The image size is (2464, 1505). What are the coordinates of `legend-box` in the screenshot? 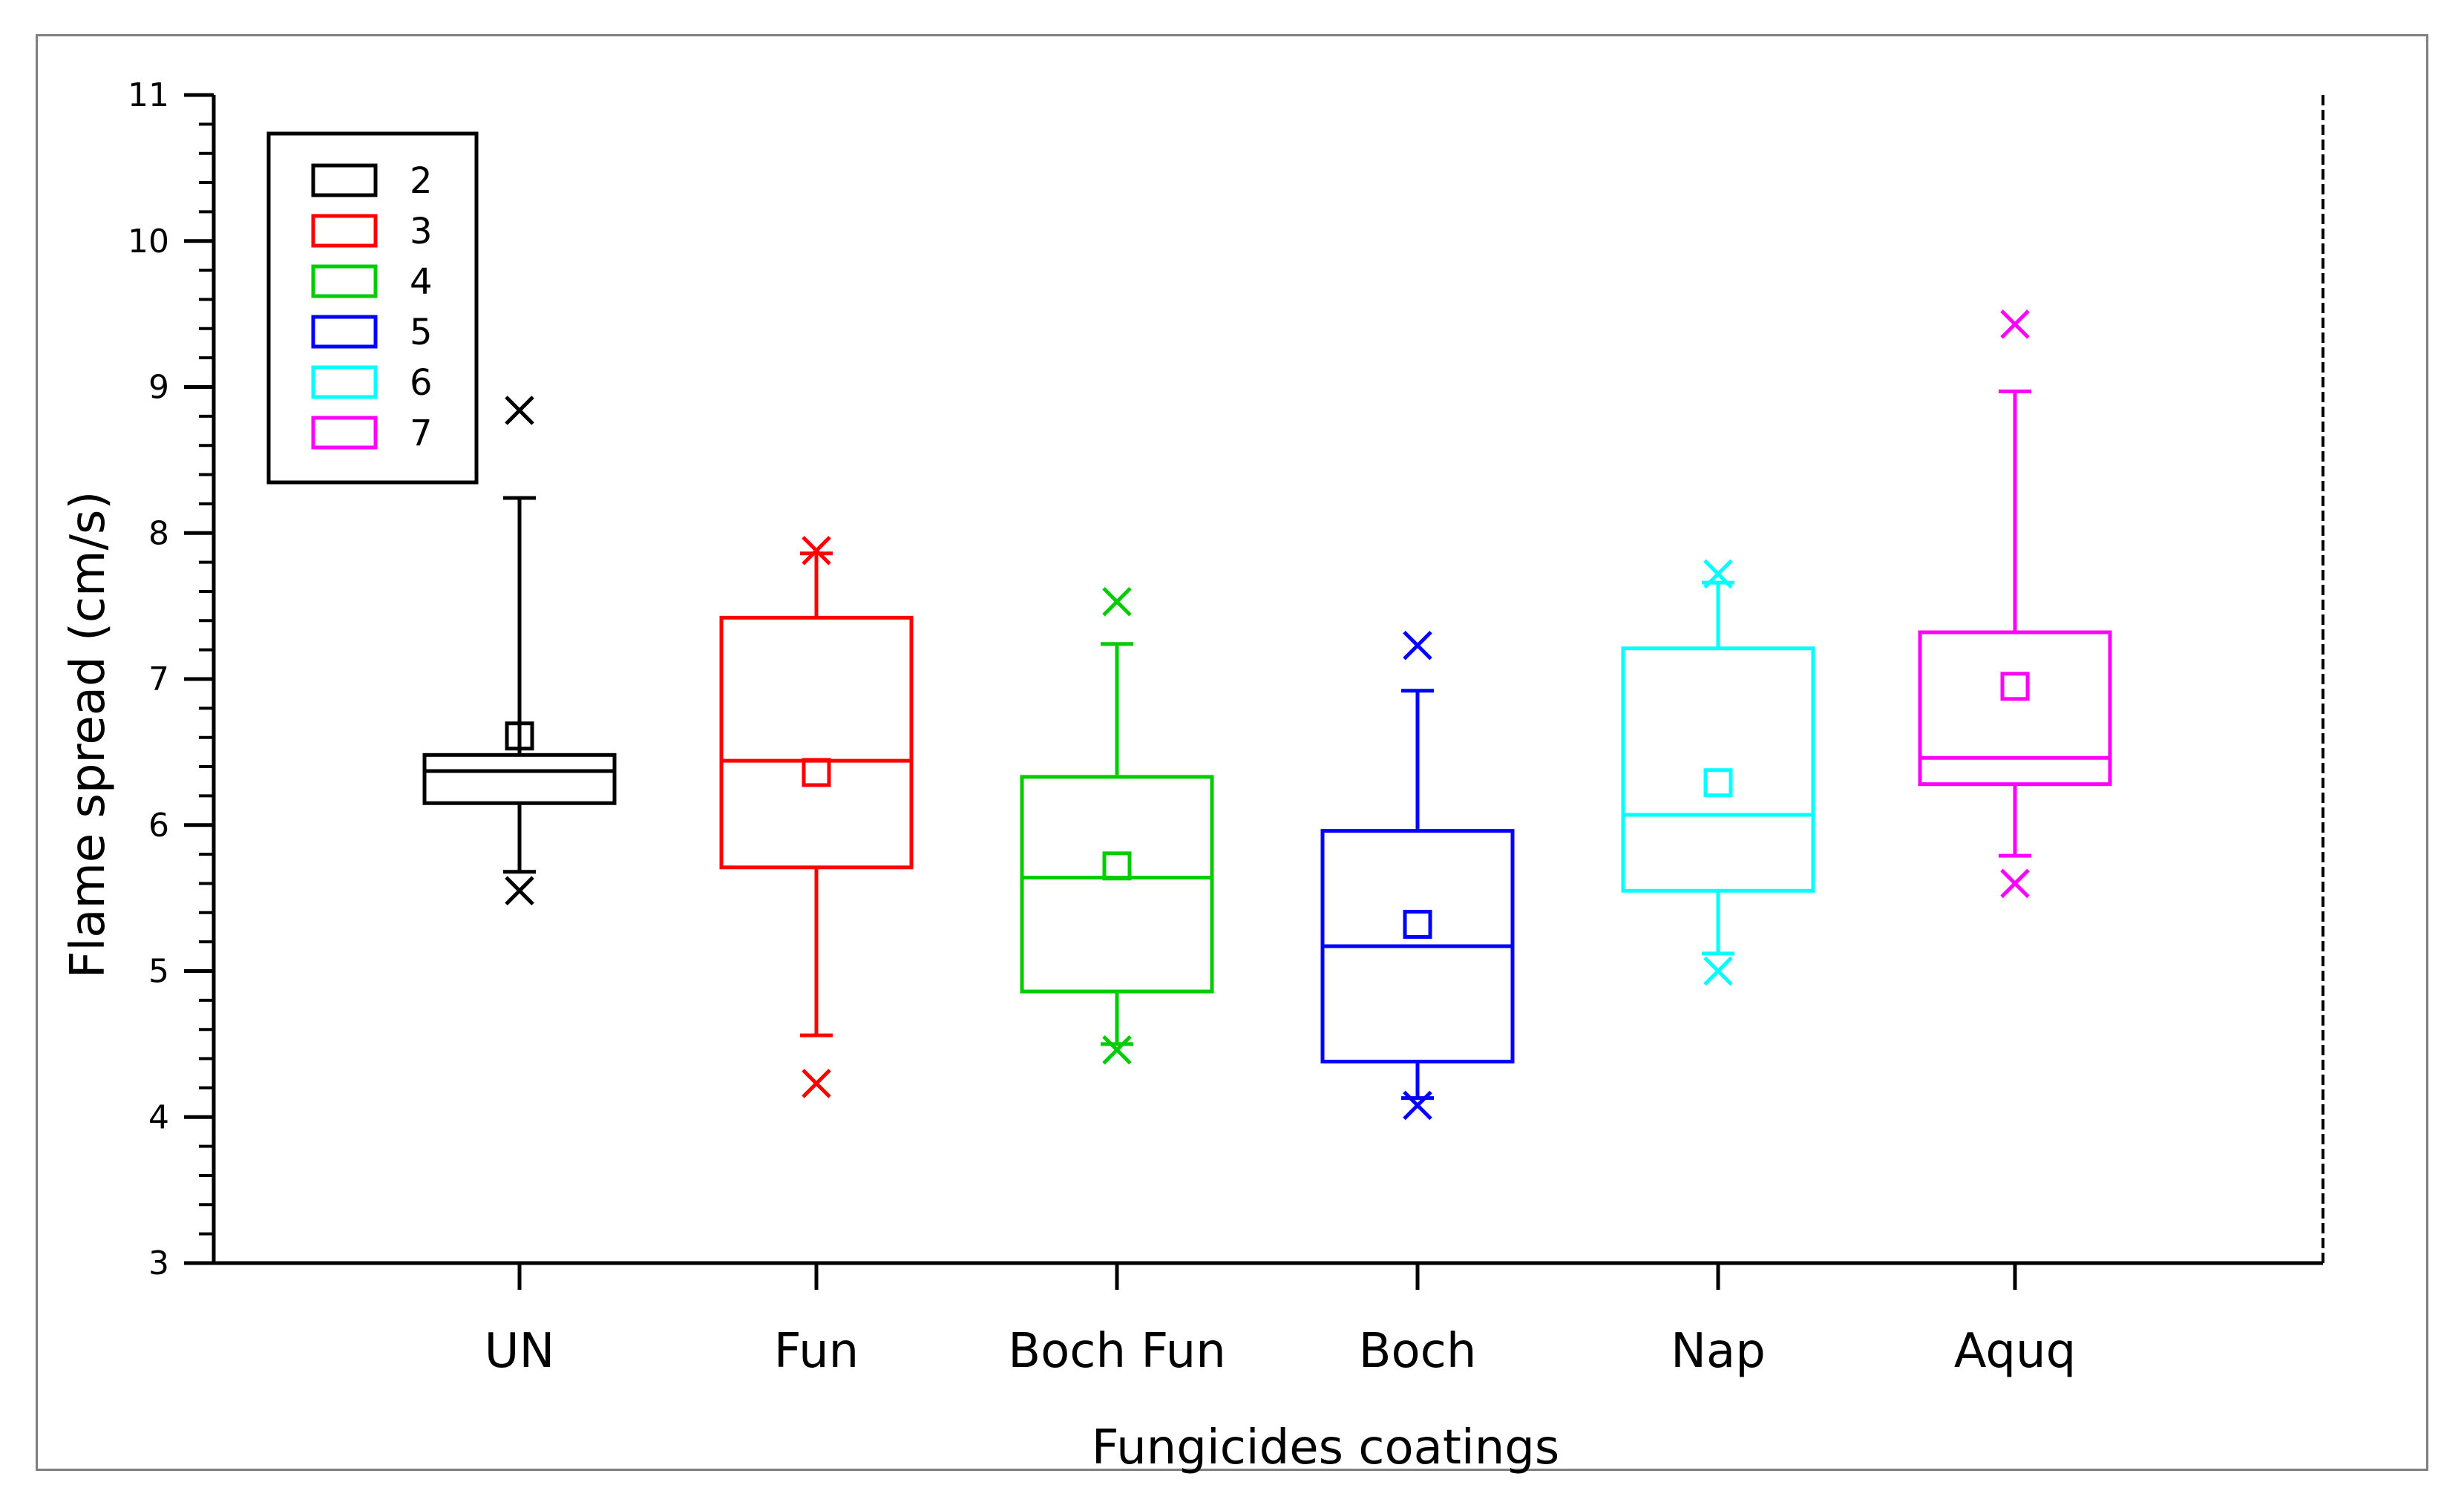 It's located at (372, 308).